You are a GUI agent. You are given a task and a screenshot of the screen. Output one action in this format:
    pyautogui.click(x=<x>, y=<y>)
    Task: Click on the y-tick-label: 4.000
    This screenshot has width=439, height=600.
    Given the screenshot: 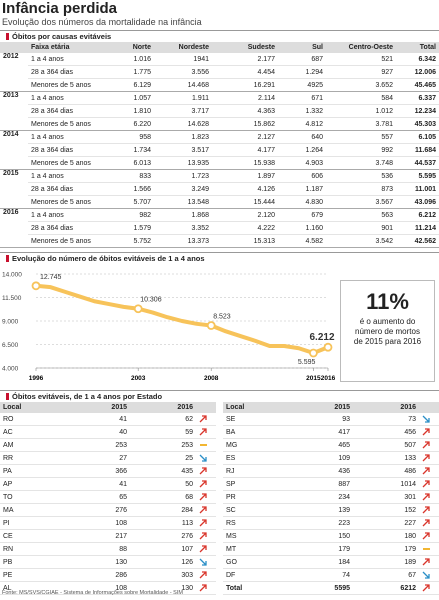 What is the action you would take?
    pyautogui.click(x=10, y=369)
    